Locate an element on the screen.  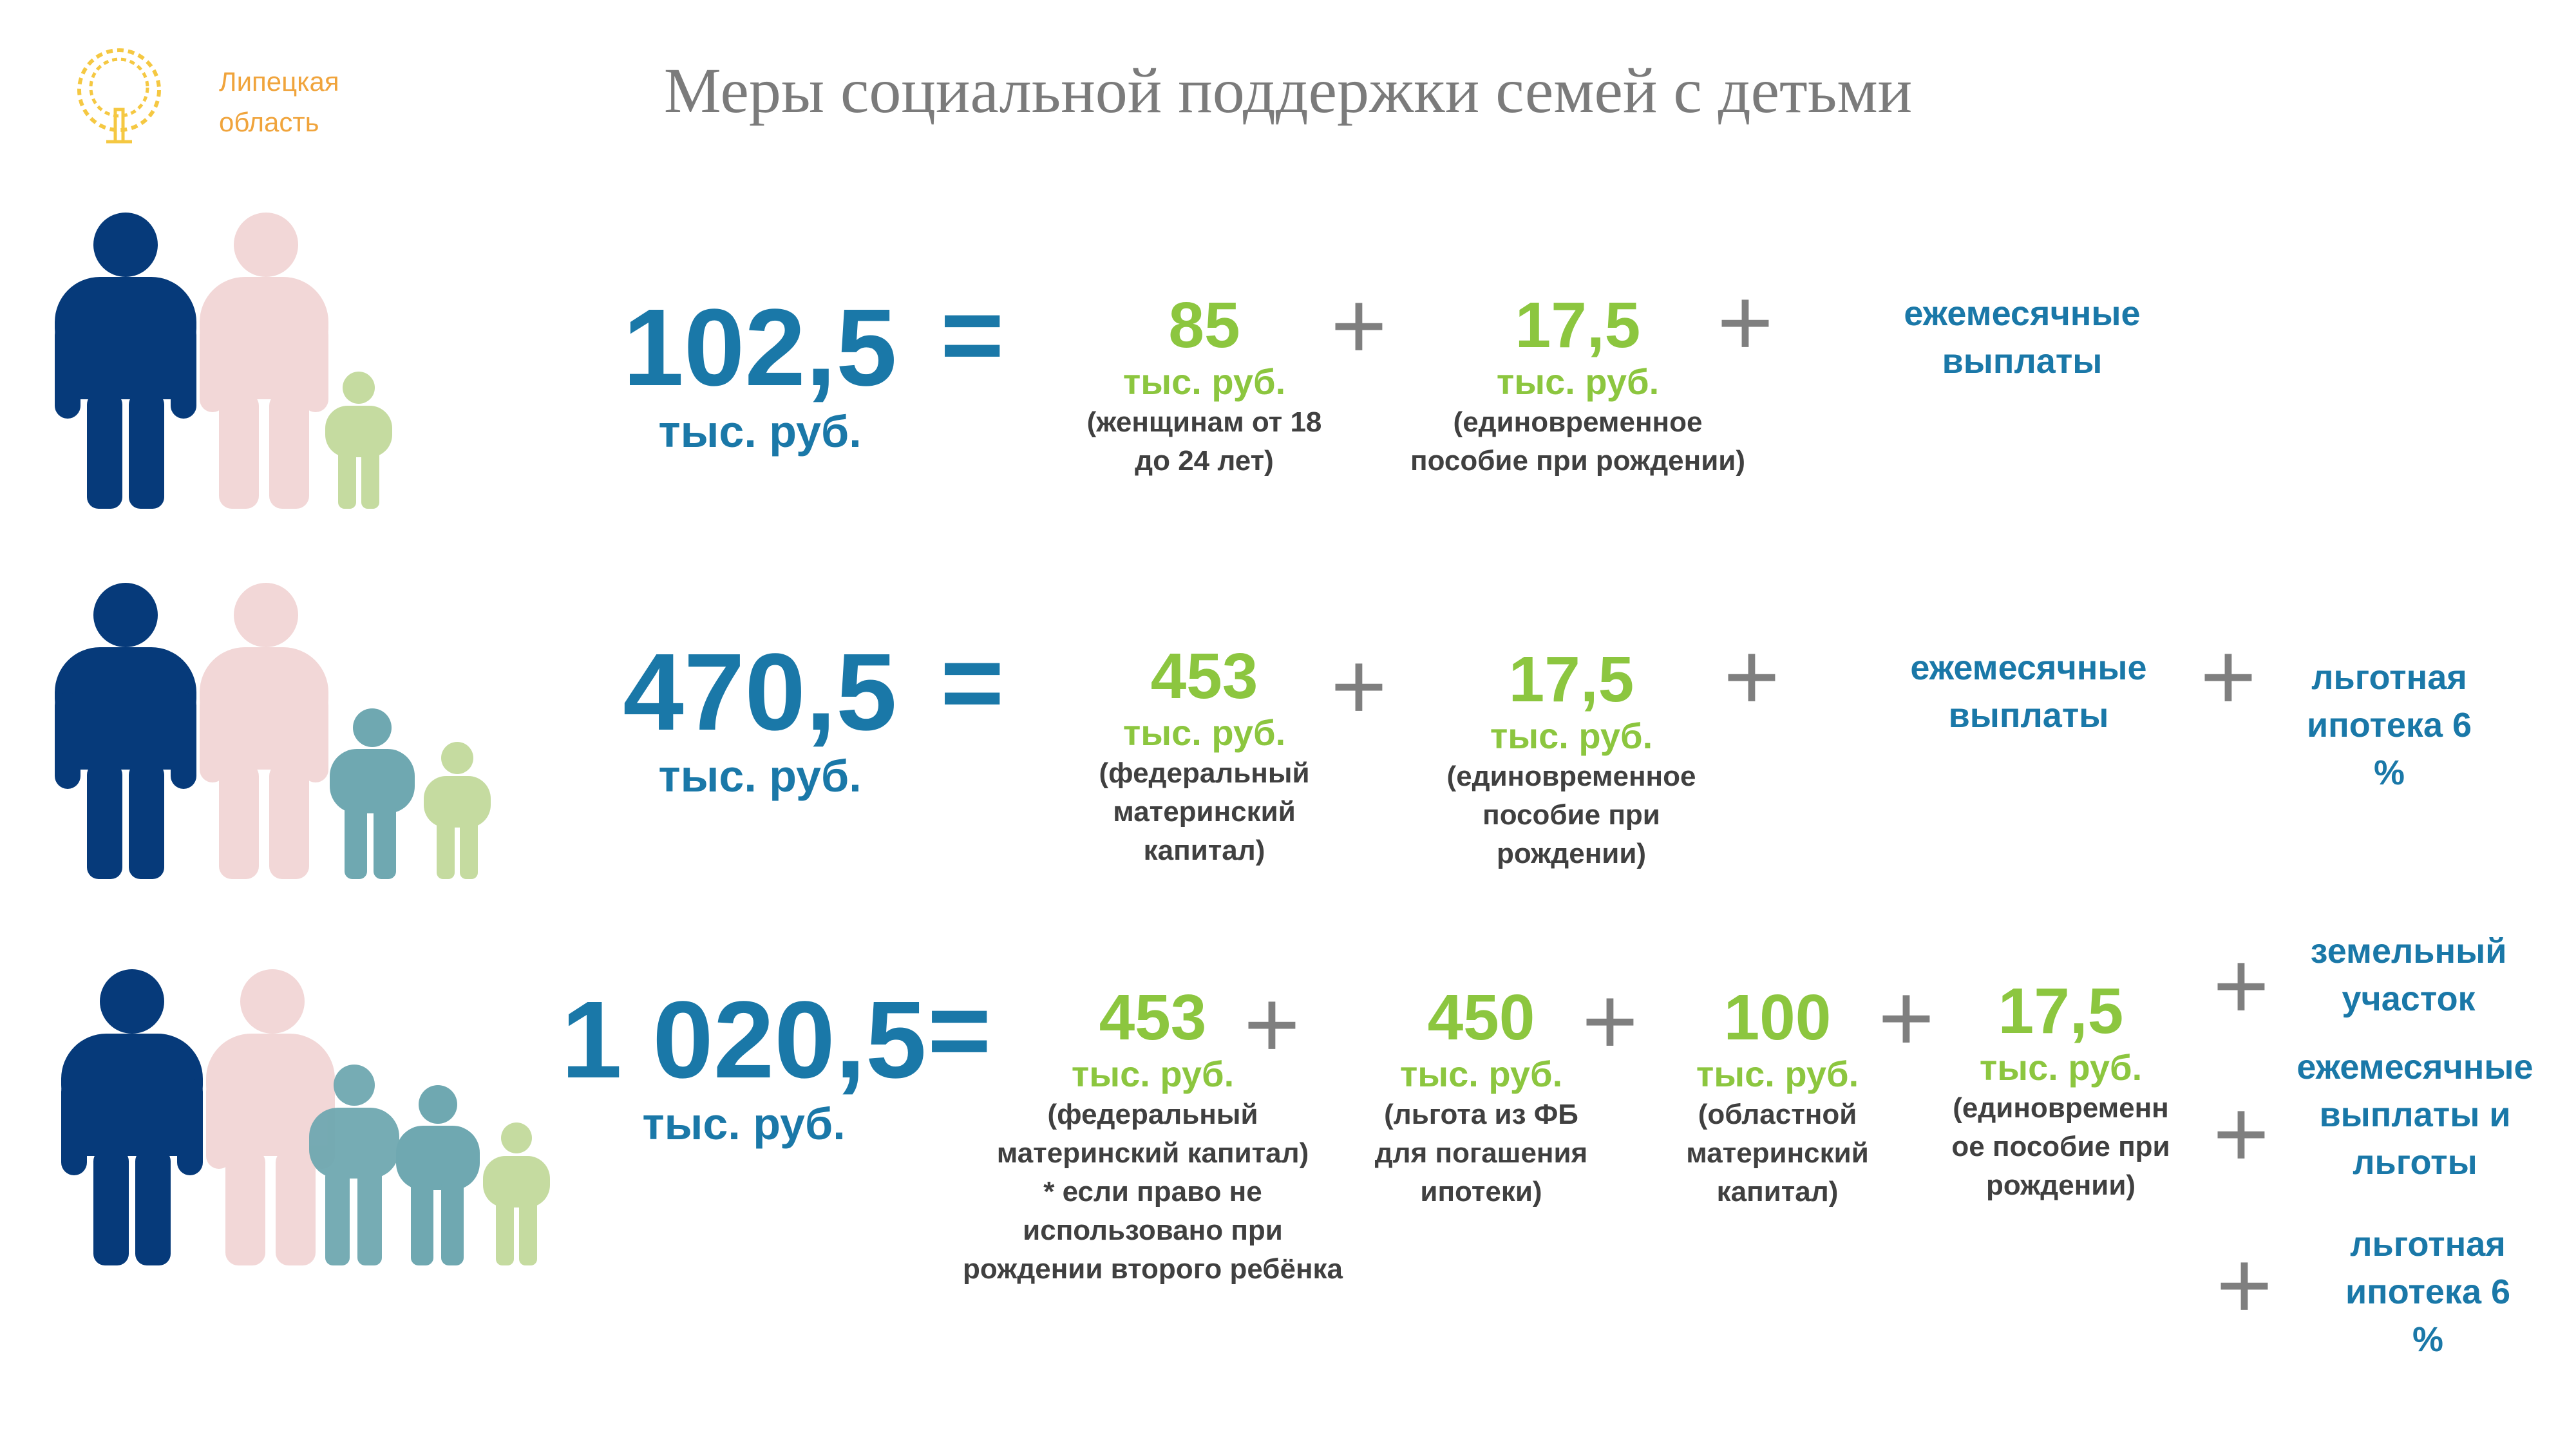
total-value: 470,5 is located at coordinates (760, 692).